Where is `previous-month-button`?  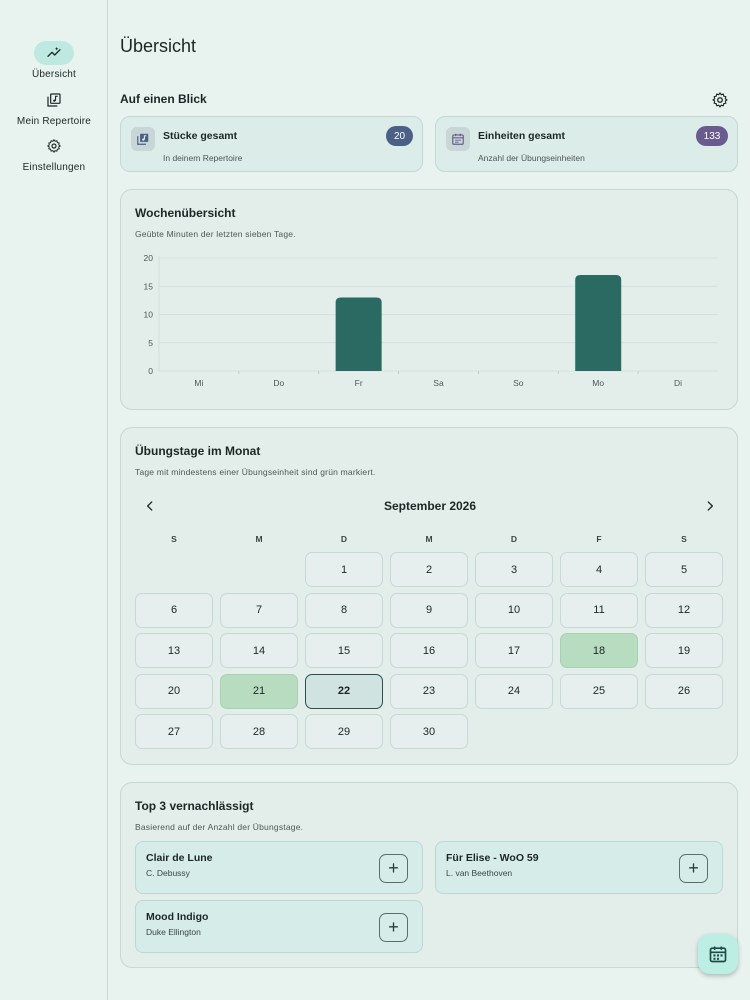
previous-month-button is located at coordinates (150, 506).